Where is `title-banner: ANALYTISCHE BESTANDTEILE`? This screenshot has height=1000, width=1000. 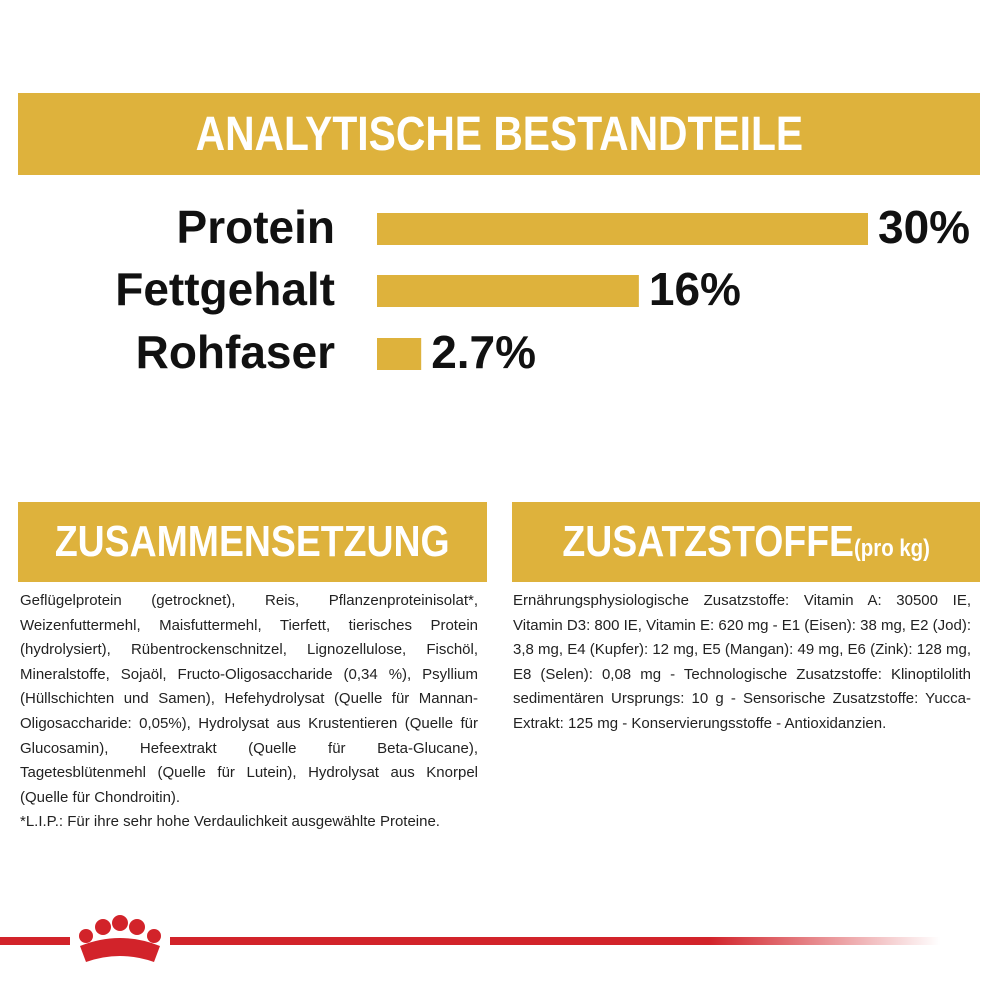 title-banner: ANALYTISCHE BESTANDTEILE is located at coordinates (499, 134).